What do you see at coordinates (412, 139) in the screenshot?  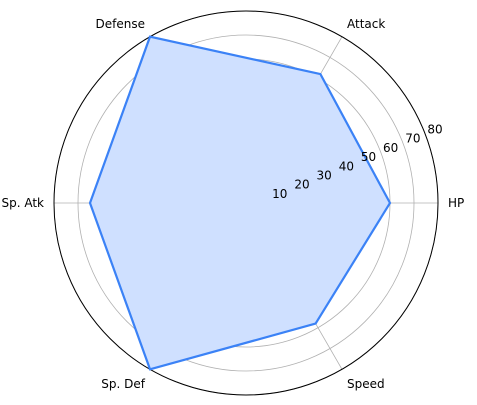 I see `radial-tick-label: 70` at bounding box center [412, 139].